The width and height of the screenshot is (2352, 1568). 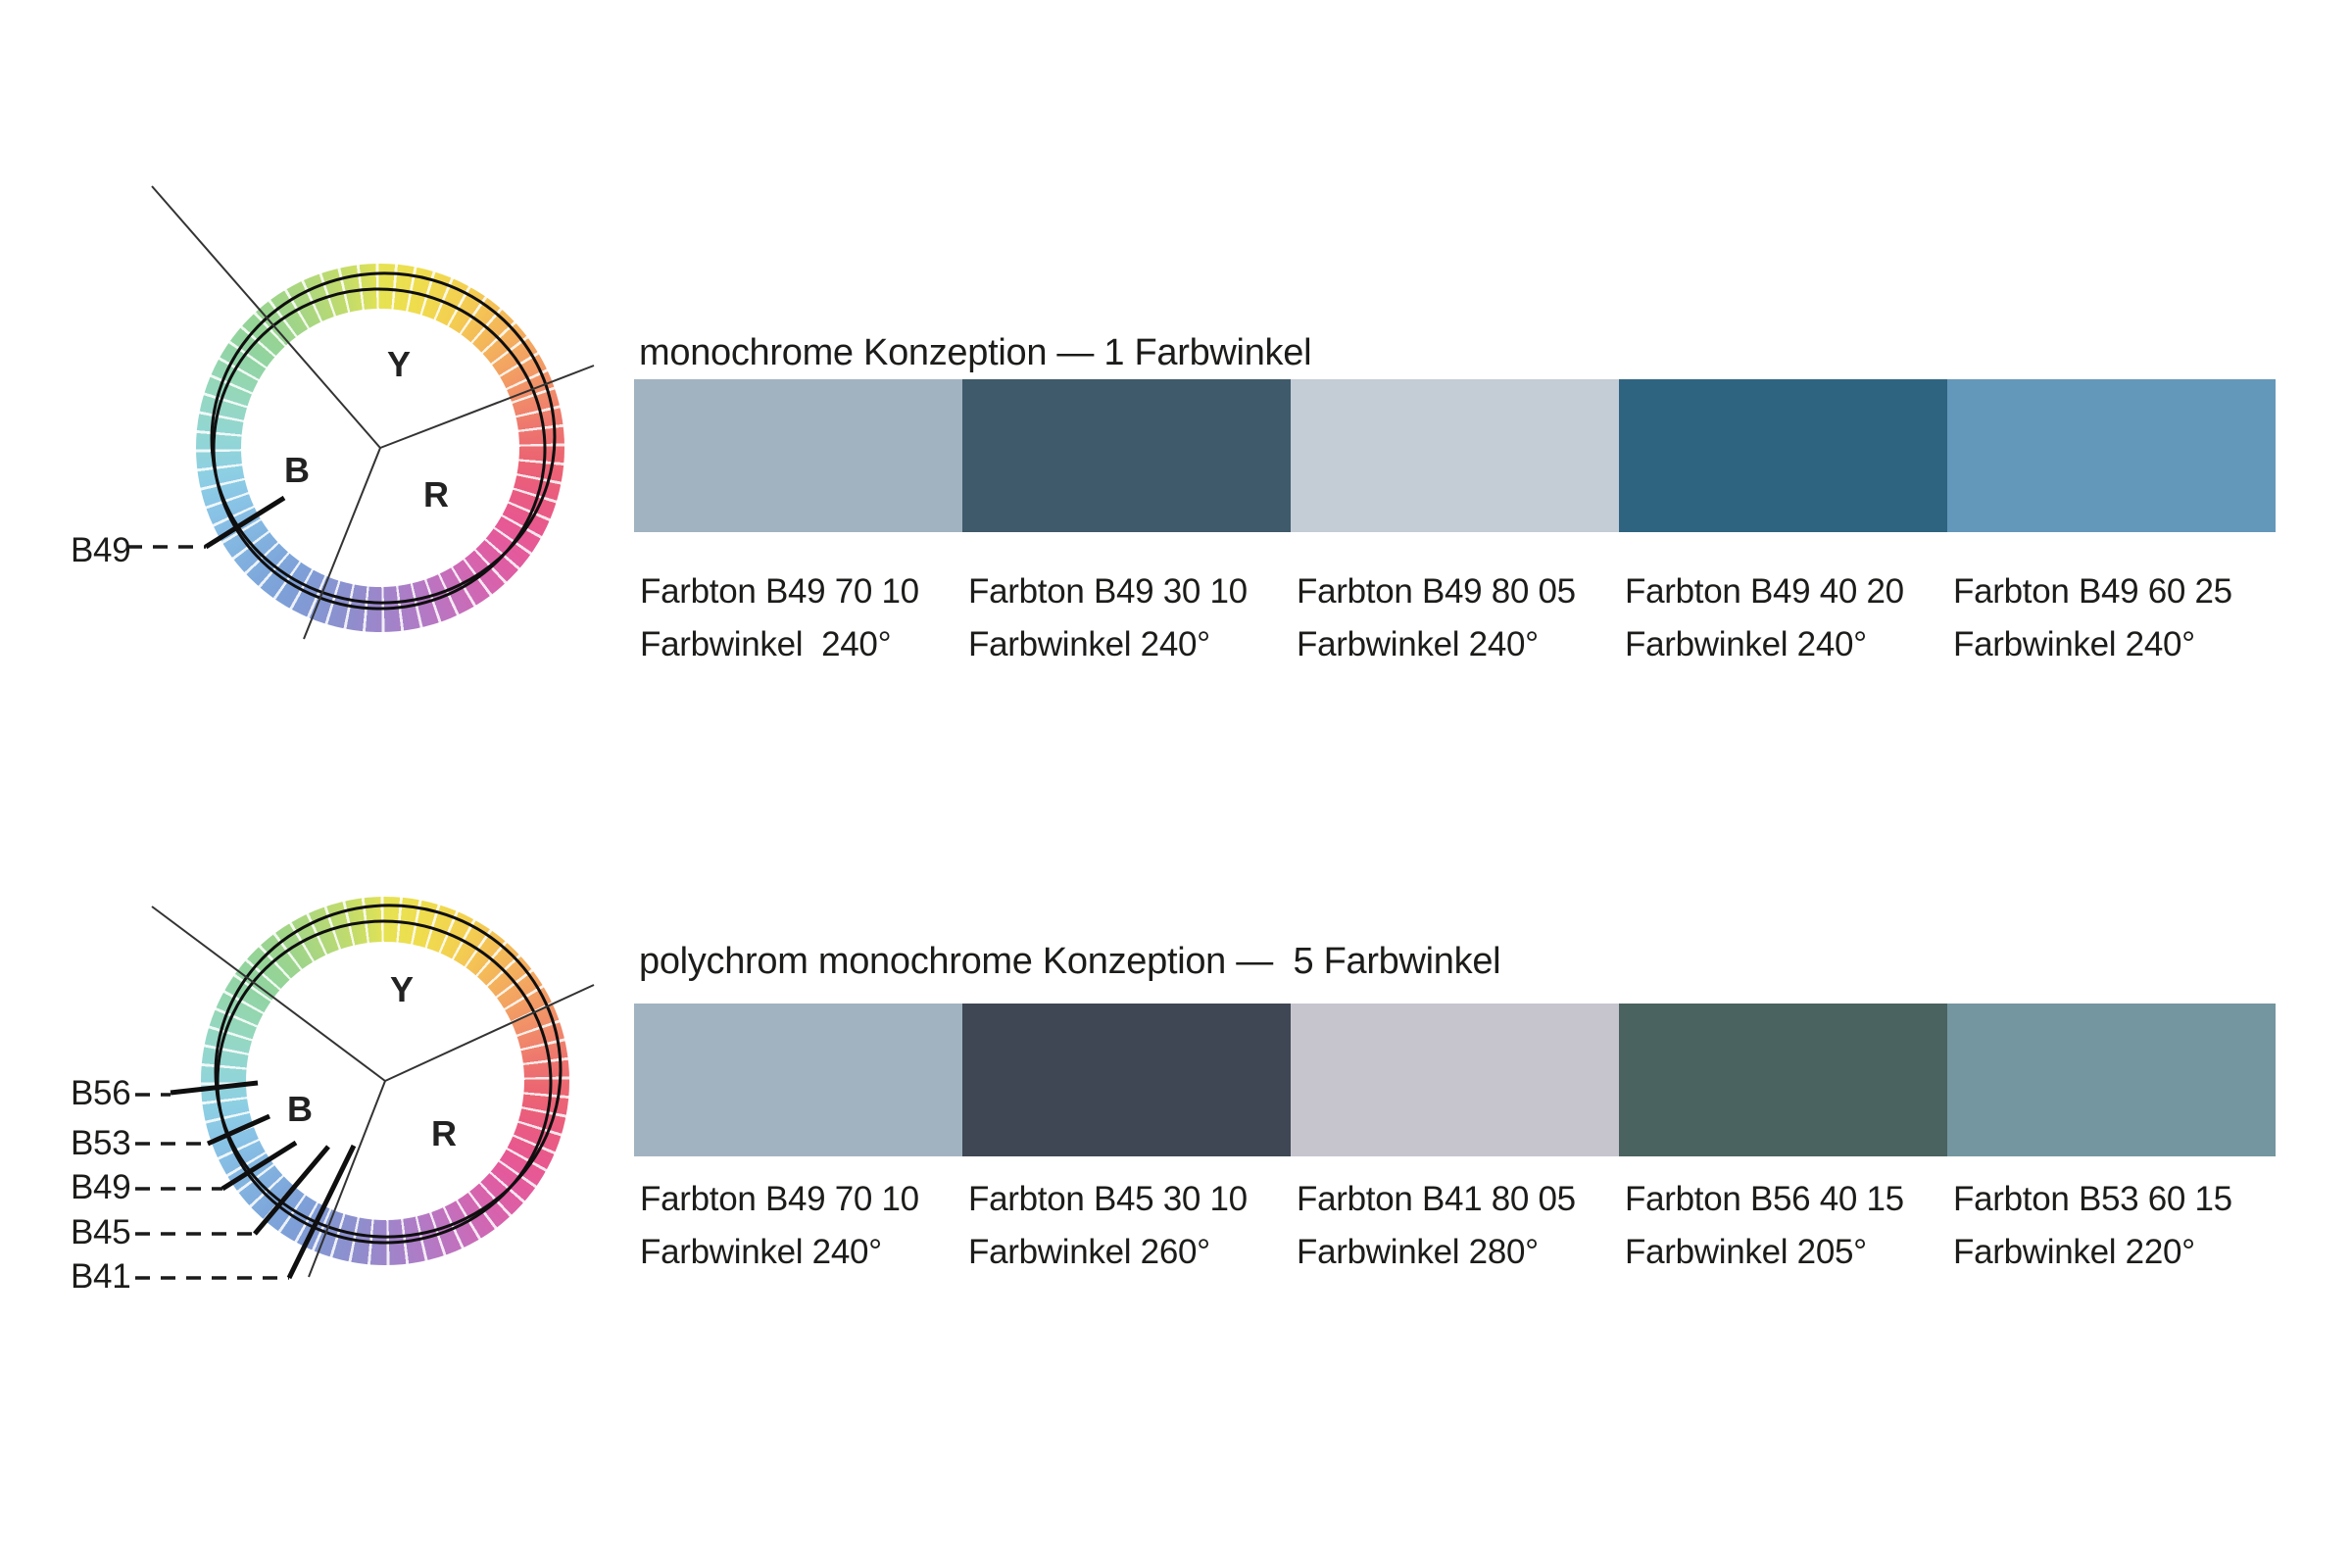 What do you see at coordinates (2111, 618) in the screenshot?
I see `swatch-label: Farbton B49 60 25 Farbwinkel 240°` at bounding box center [2111, 618].